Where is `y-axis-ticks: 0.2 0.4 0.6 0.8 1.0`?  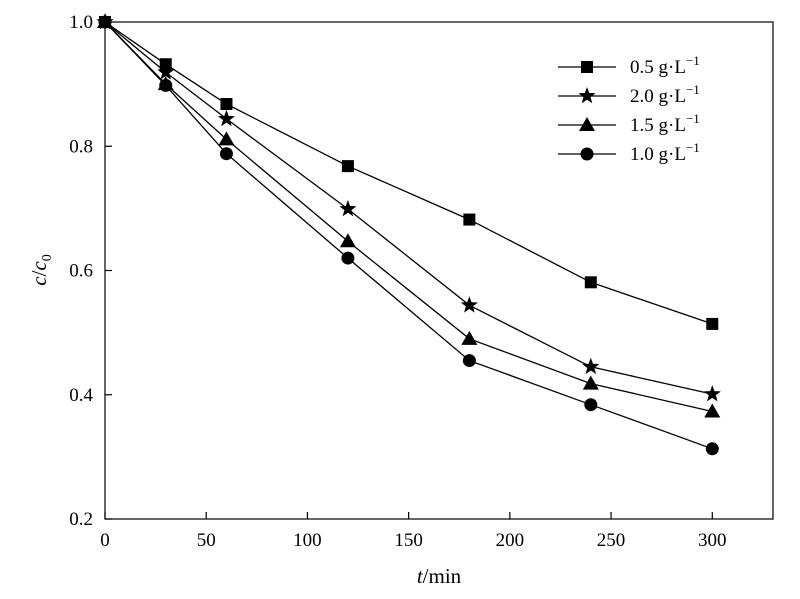
y-axis-ticks: 0.2 0.4 0.6 0.8 1.0 is located at coordinates (90, 271).